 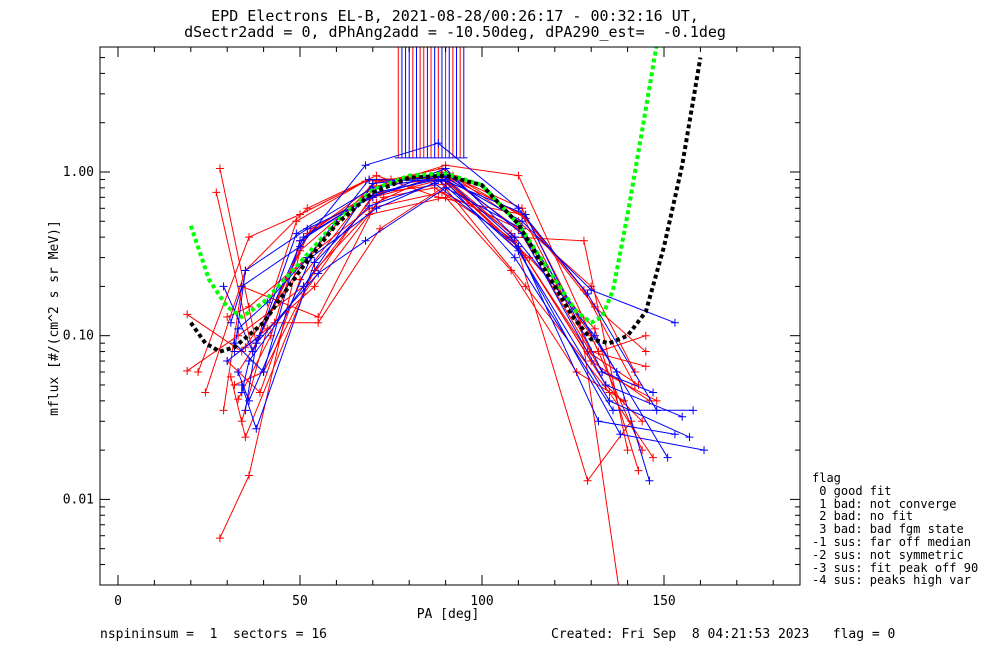 What do you see at coordinates (445, 290) in the screenshot?
I see `series-line` at bounding box center [445, 290].